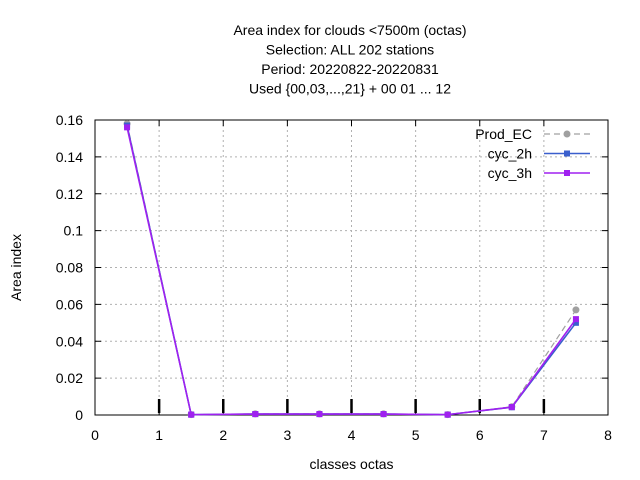 This screenshot has width=640, height=480. Describe the element at coordinates (74, 231) in the screenshot. I see `y-tick-label: 0.1` at that location.